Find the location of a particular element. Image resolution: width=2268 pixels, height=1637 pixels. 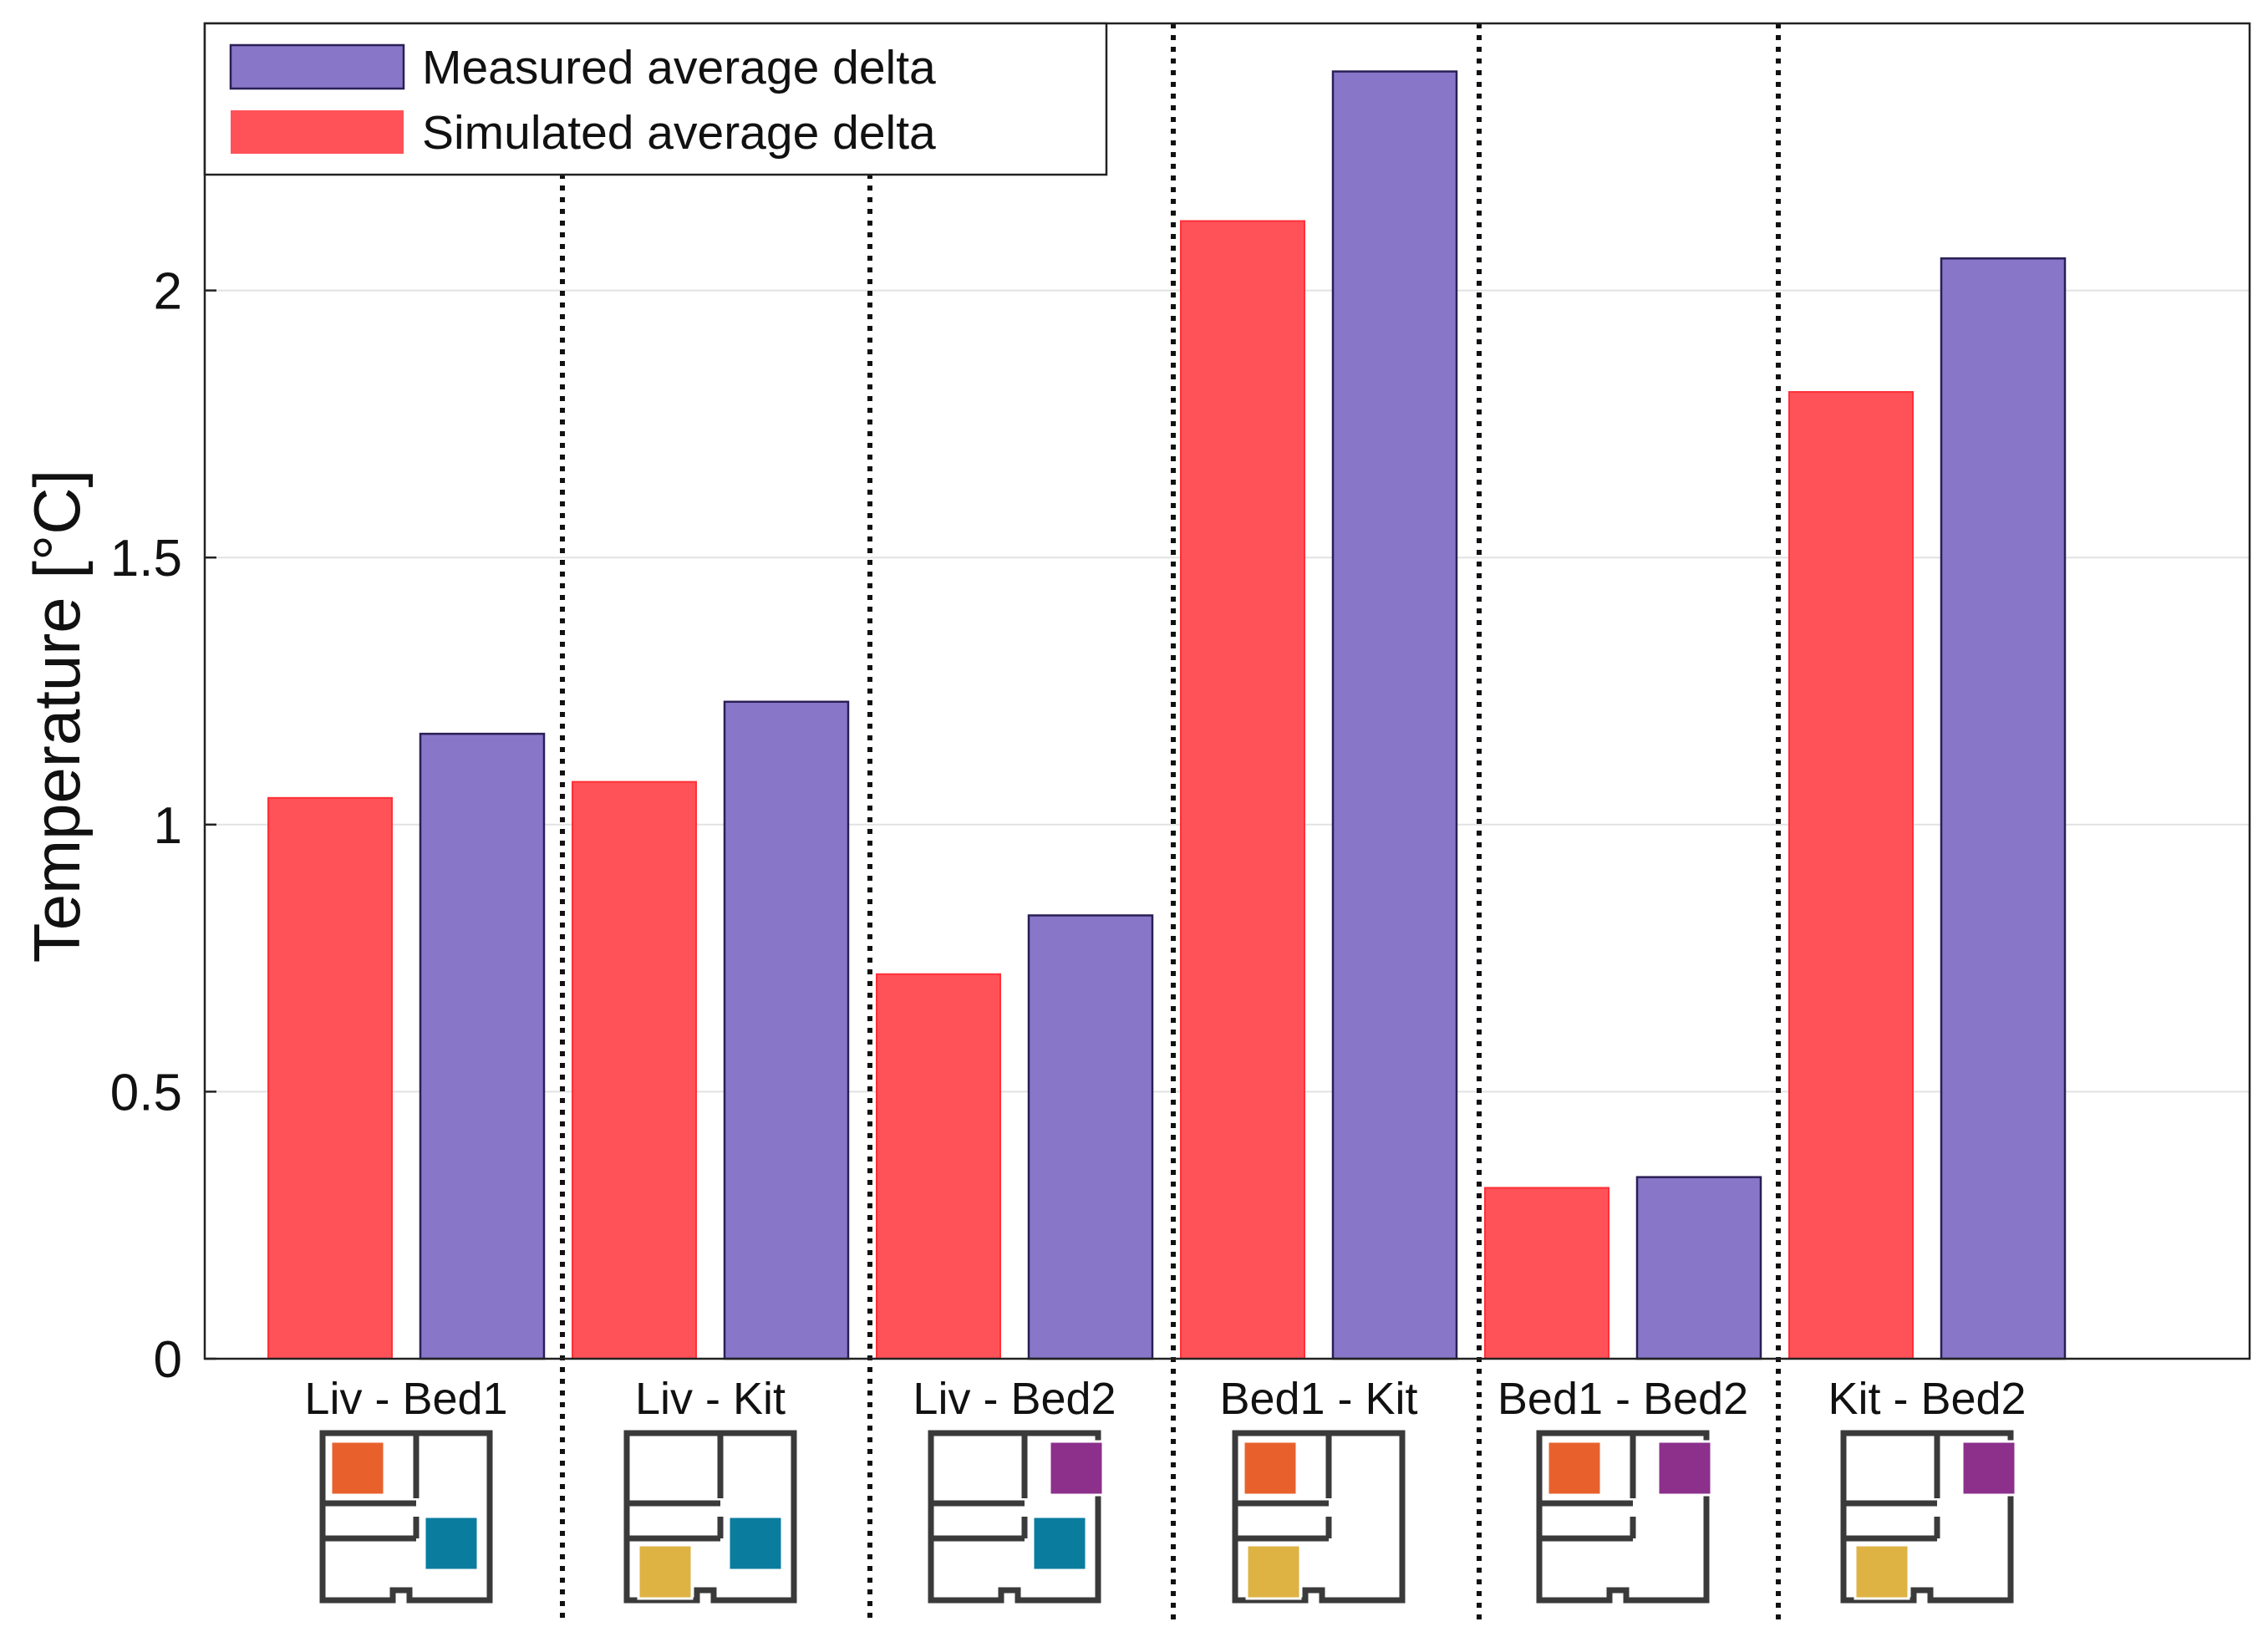

y-tick-label-4: 2 is located at coordinates (168, 292).